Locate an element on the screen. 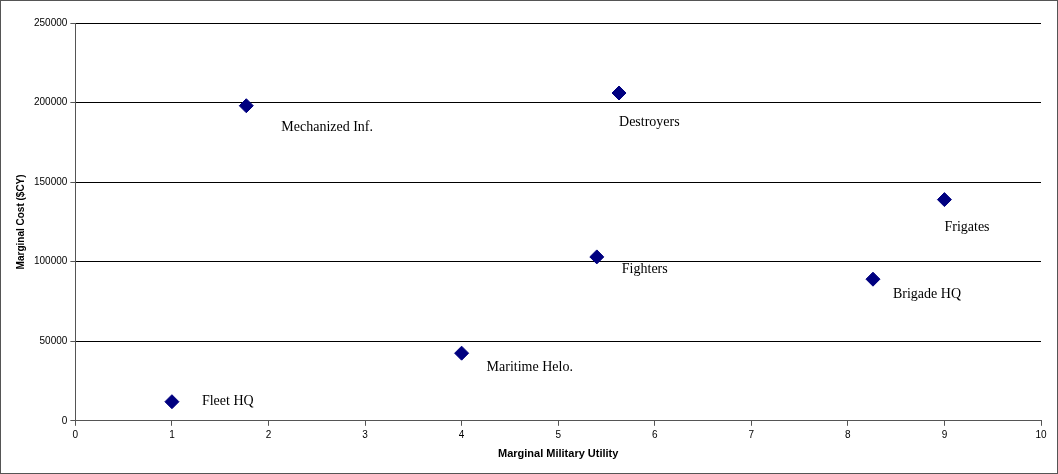 The width and height of the screenshot is (1058, 474). x-axis-title: Marginal Military Utility is located at coordinates (558, 453).